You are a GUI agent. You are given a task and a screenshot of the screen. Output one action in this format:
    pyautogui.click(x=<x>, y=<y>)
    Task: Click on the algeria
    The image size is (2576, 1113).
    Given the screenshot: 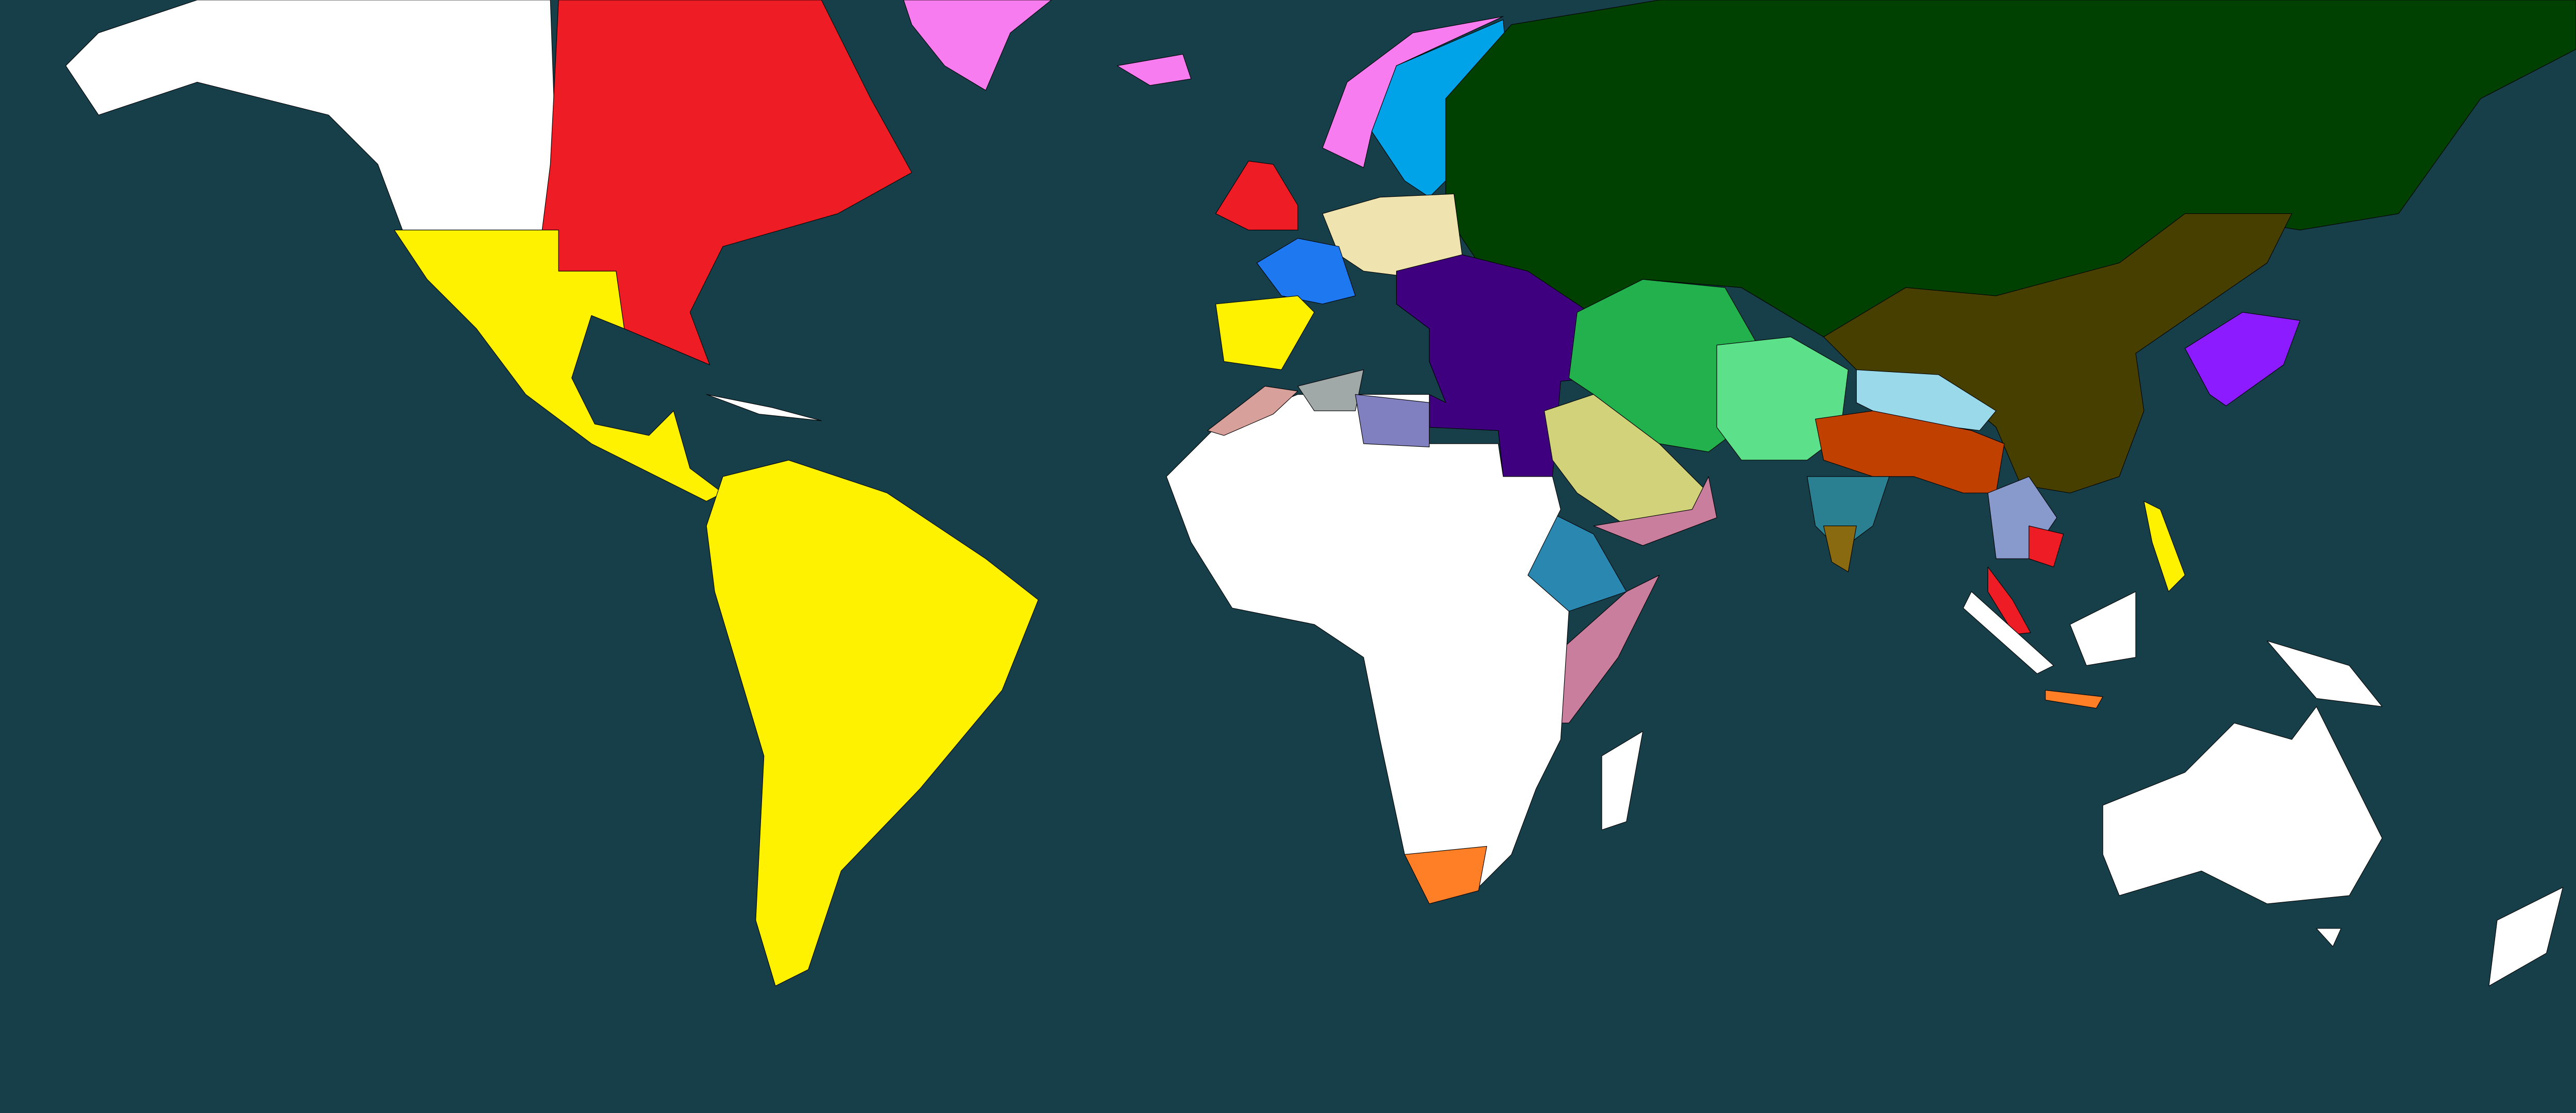 What is the action you would take?
    pyautogui.click(x=1330, y=390)
    